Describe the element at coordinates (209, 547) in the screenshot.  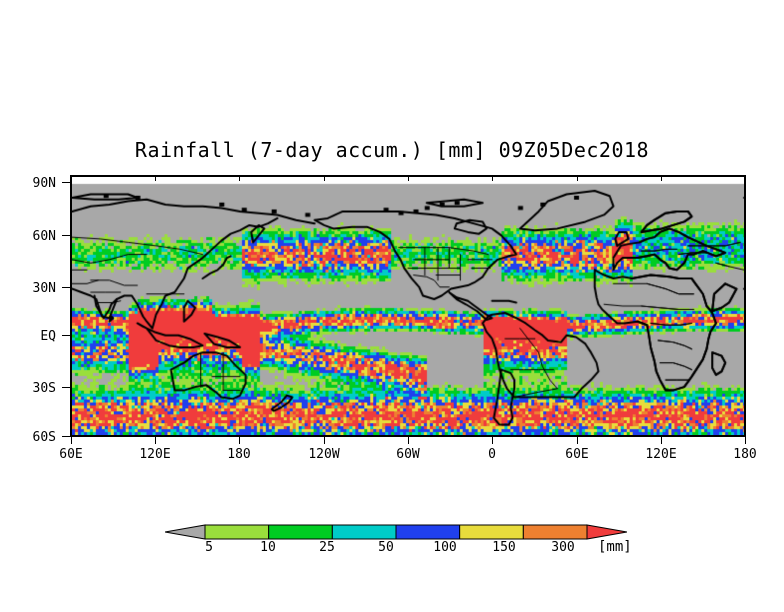
I see `colorbar-ticklabel-5: 5` at that location.